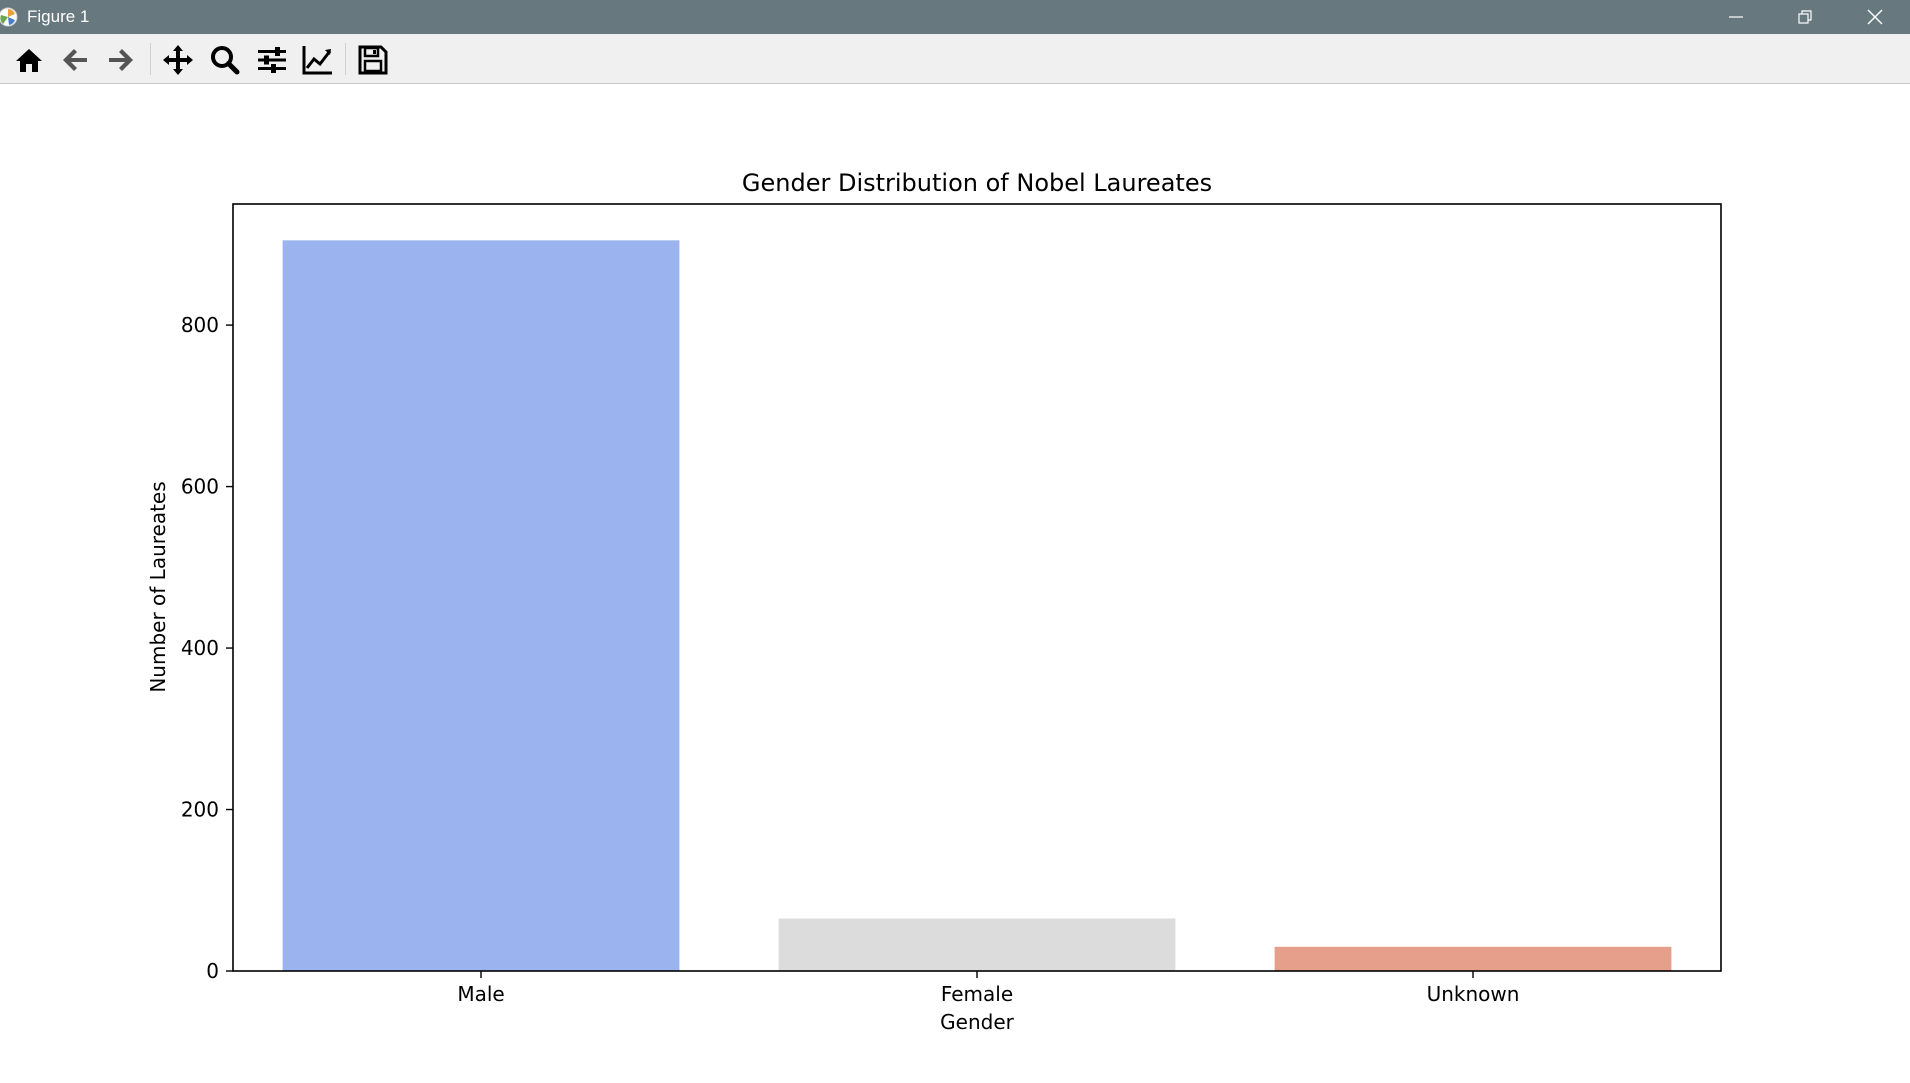 This screenshot has height=1083, width=1910. What do you see at coordinates (977, 1022) in the screenshot?
I see `x-axis-label: Gender` at bounding box center [977, 1022].